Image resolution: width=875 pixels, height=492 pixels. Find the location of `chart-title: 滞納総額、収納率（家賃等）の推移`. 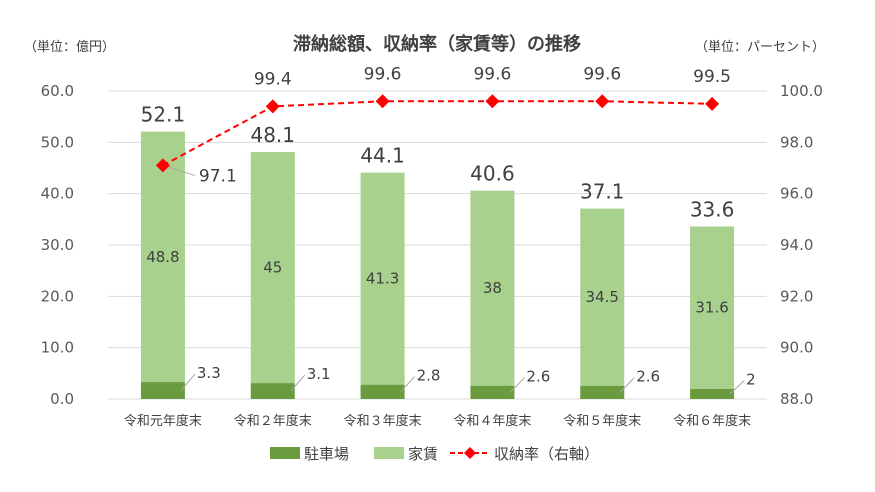

chart-title: 滞納総額、収納率（家賃等）の推移 is located at coordinates (437, 44).